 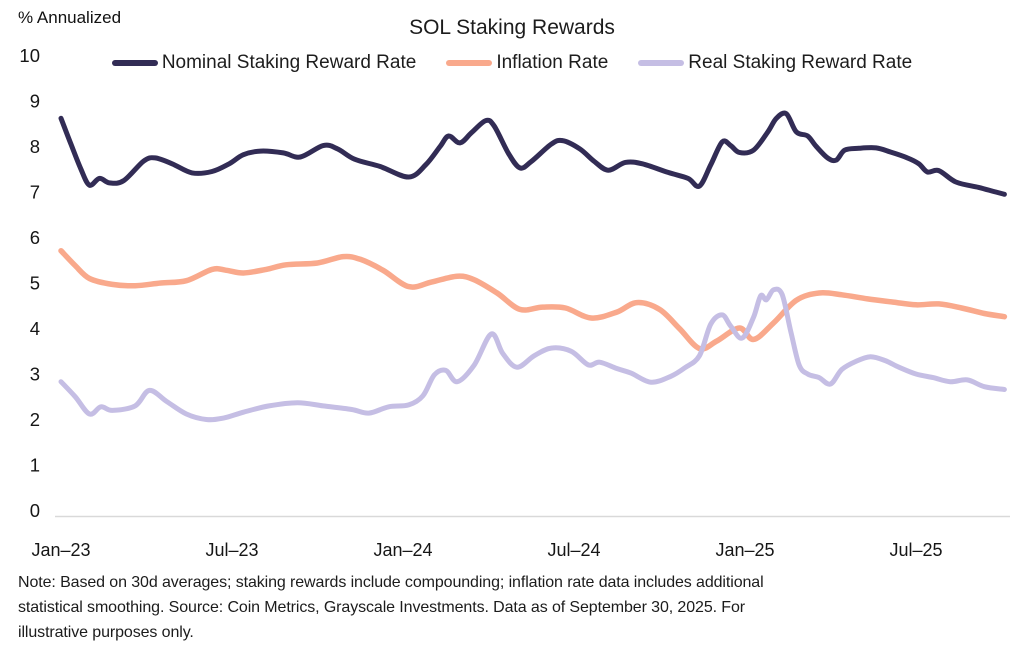 What do you see at coordinates (134, 63) in the screenshot?
I see `nominal-line-swatch-icon` at bounding box center [134, 63].